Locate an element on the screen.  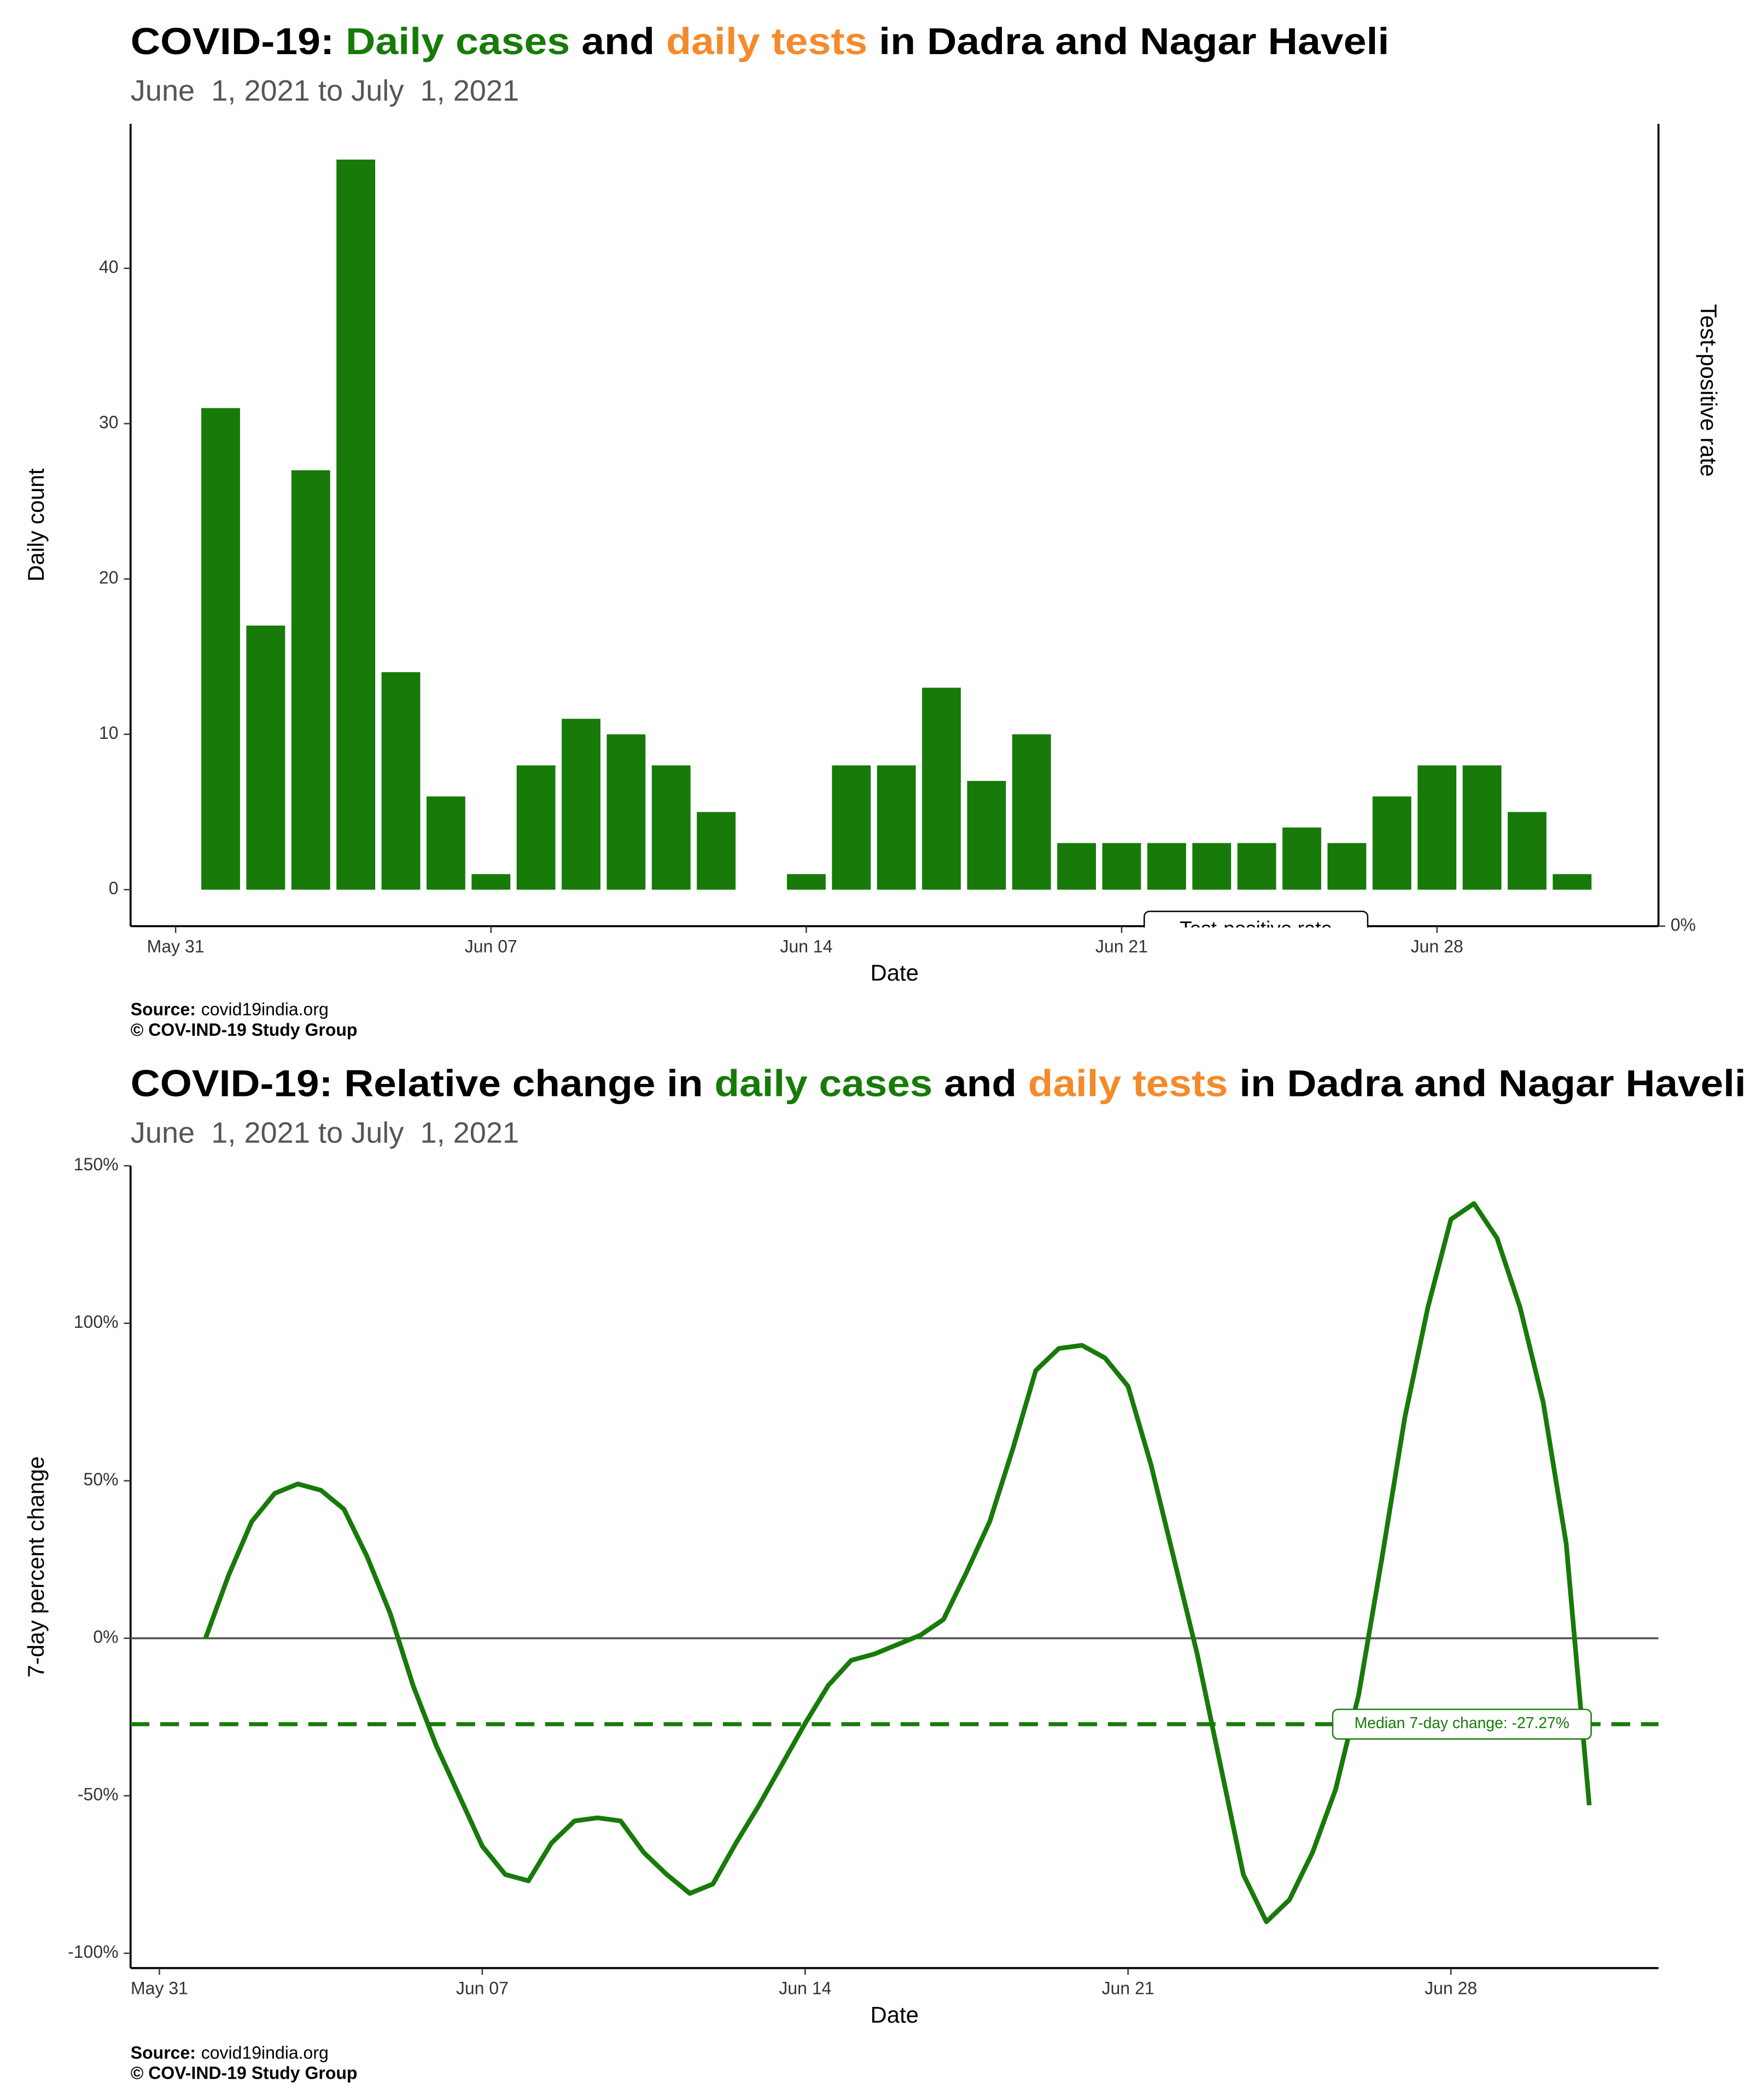
y2-tick-label: 0% is located at coordinates (1683, 925).